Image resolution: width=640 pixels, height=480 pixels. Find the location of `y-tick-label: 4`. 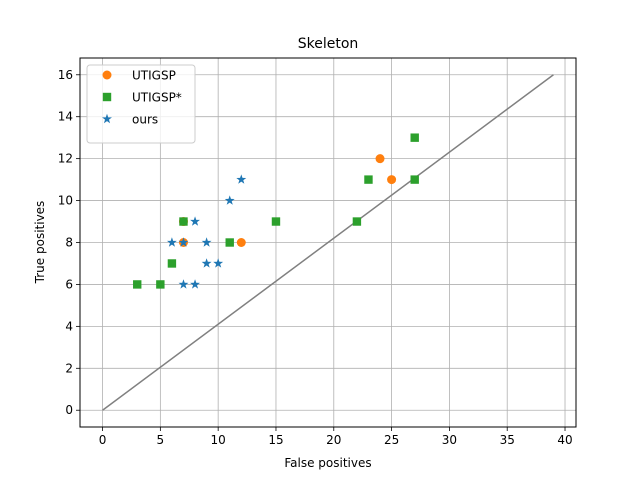

y-tick-label: 4 is located at coordinates (69, 326).